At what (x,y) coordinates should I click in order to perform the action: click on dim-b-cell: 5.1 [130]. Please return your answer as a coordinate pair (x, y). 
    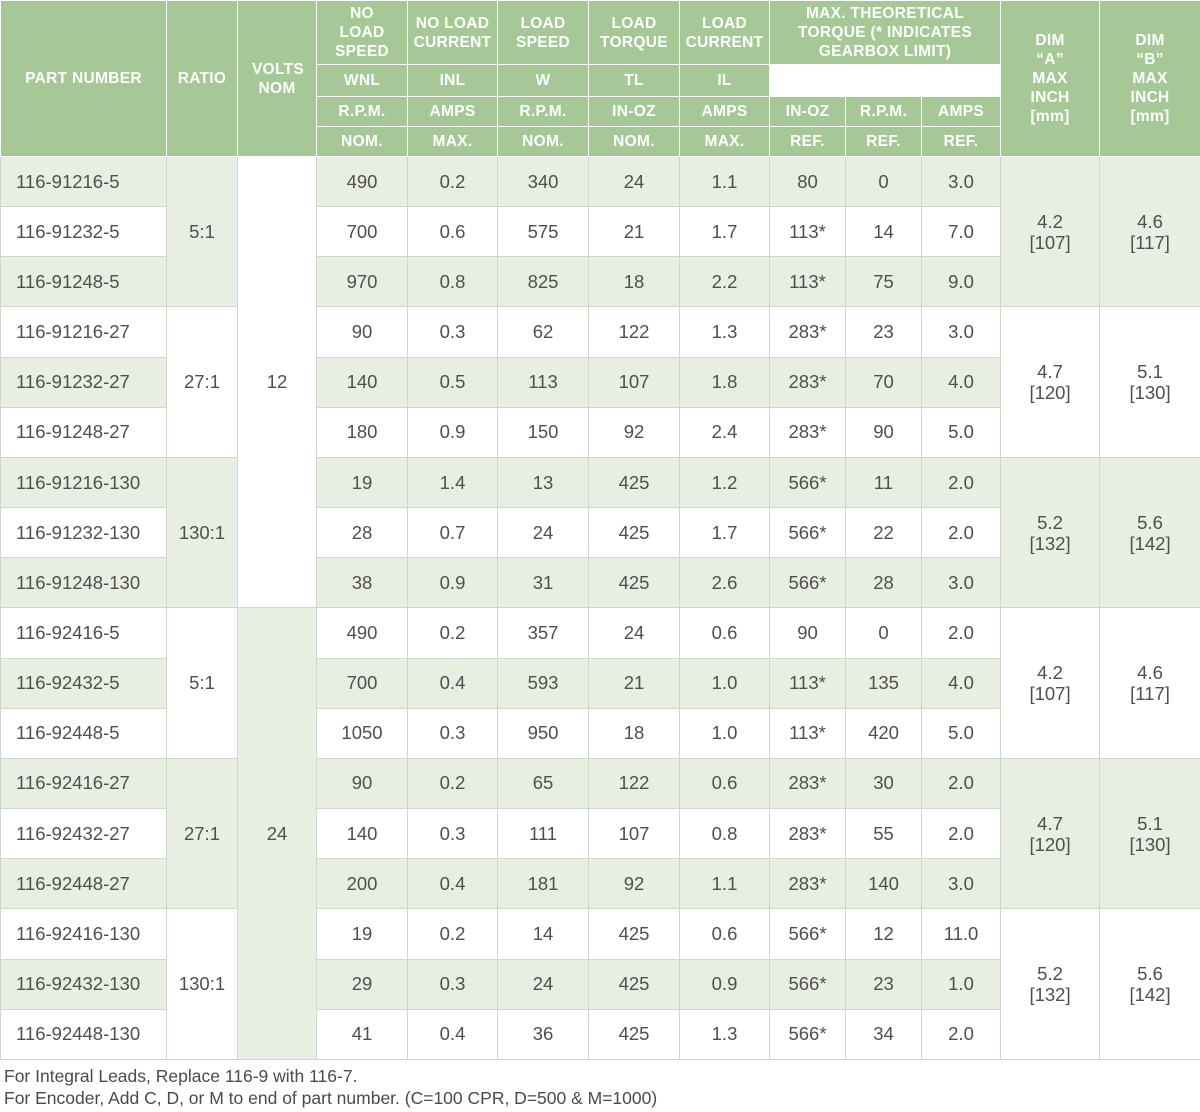
    Looking at the image, I should click on (1149, 382).